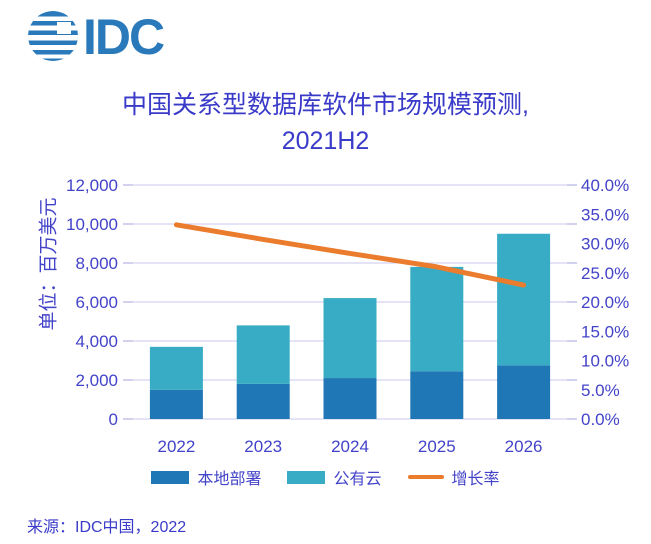 The image size is (651, 544). I want to click on right-axis-tick-label: 0.0%, so click(600, 419).